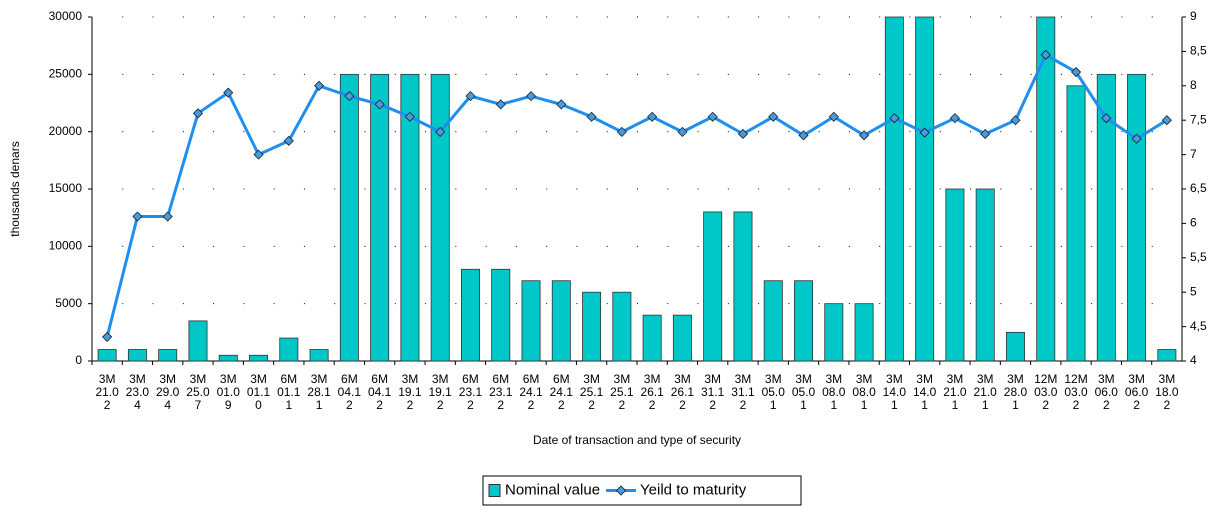 This screenshot has height=507, width=1232. What do you see at coordinates (138, 392) in the screenshot?
I see `x-tick-label: 3M 23.0 4` at bounding box center [138, 392].